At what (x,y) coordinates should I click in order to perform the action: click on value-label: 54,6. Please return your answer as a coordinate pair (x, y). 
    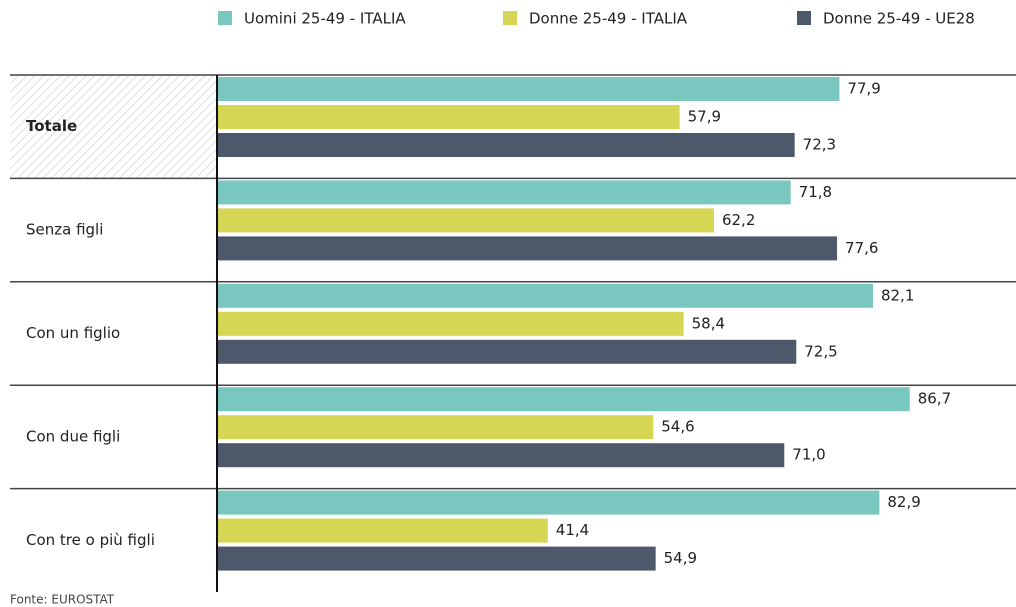
    Looking at the image, I should click on (677, 427).